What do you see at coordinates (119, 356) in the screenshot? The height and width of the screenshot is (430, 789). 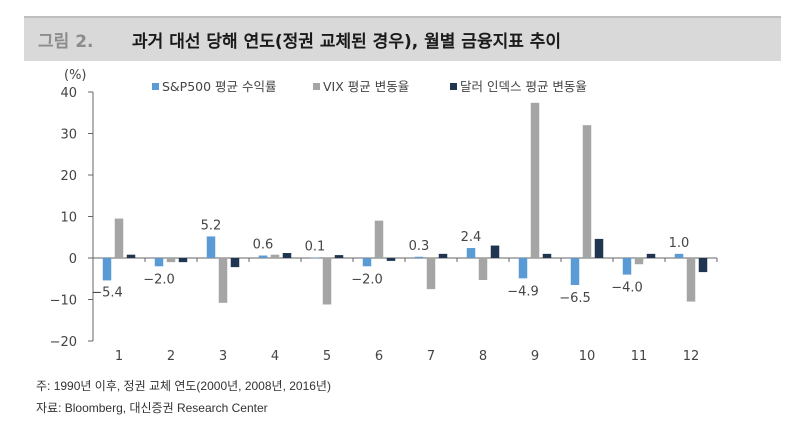 I see `x-tick-label: 1` at bounding box center [119, 356].